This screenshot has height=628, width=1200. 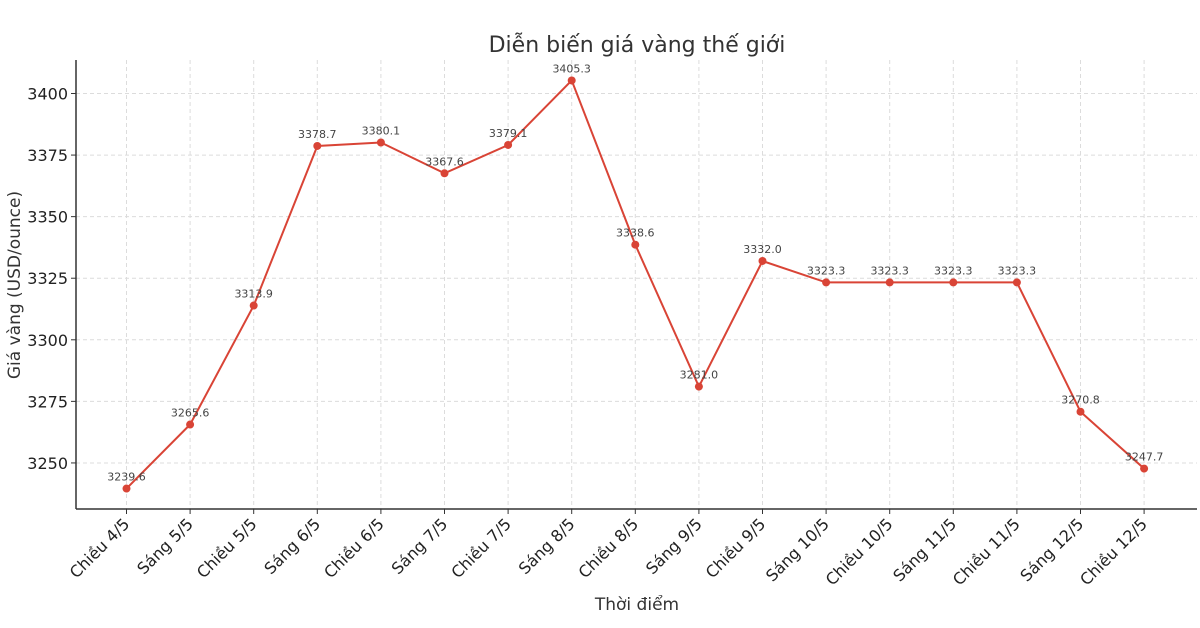 I want to click on x-tick-label: Sáng 8/5, so click(x=547, y=546).